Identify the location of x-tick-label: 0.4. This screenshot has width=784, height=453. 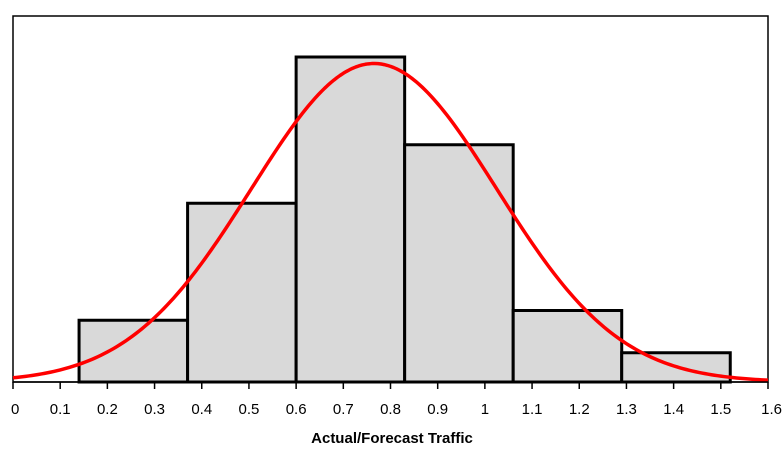
(201, 409).